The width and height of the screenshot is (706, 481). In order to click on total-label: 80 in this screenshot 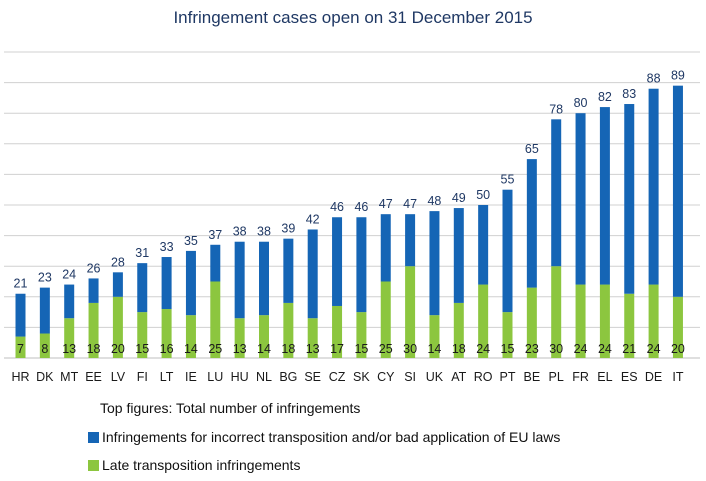, I will do `click(581, 103)`.